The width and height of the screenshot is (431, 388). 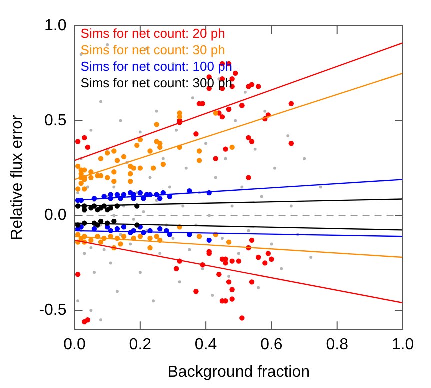 What do you see at coordinates (403, 345) in the screenshot?
I see `x-tick-label: 1.0` at bounding box center [403, 345].